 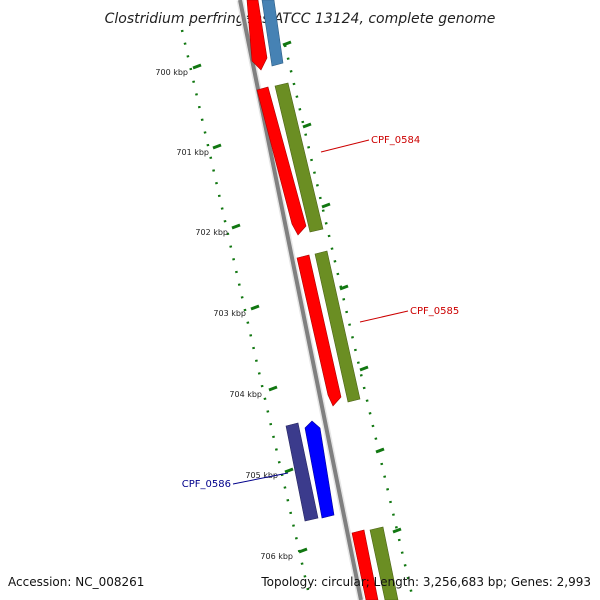 I want to click on cds-feature-blue, so click(x=319, y=469).